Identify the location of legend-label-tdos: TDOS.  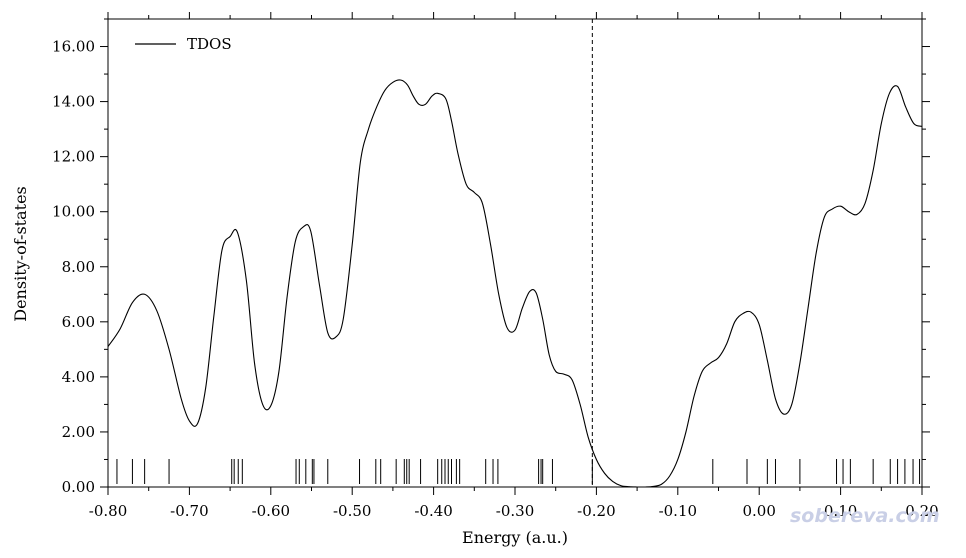
(209, 44).